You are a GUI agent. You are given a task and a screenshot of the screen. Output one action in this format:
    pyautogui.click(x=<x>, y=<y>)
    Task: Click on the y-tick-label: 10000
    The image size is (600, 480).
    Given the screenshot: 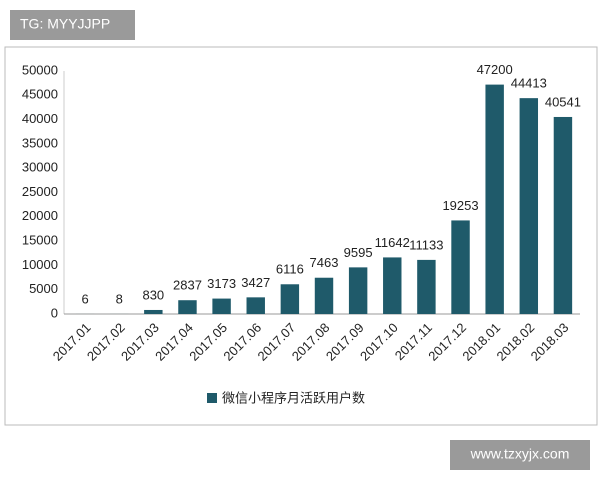 What is the action you would take?
    pyautogui.click(x=40, y=264)
    